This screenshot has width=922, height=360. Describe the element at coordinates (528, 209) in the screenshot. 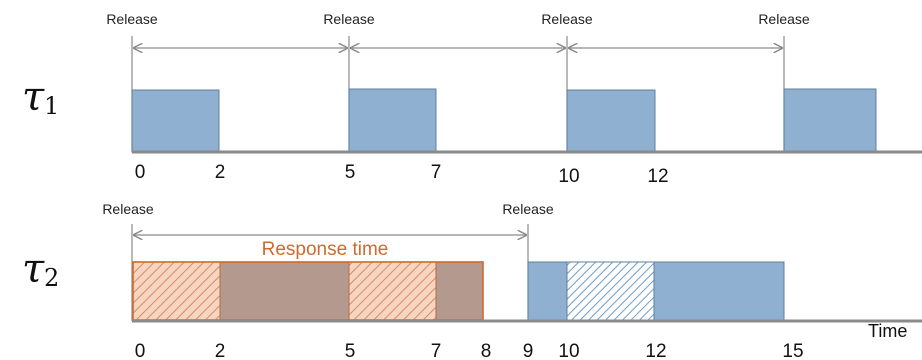

I see `task2-release-label-1: Release` at that location.